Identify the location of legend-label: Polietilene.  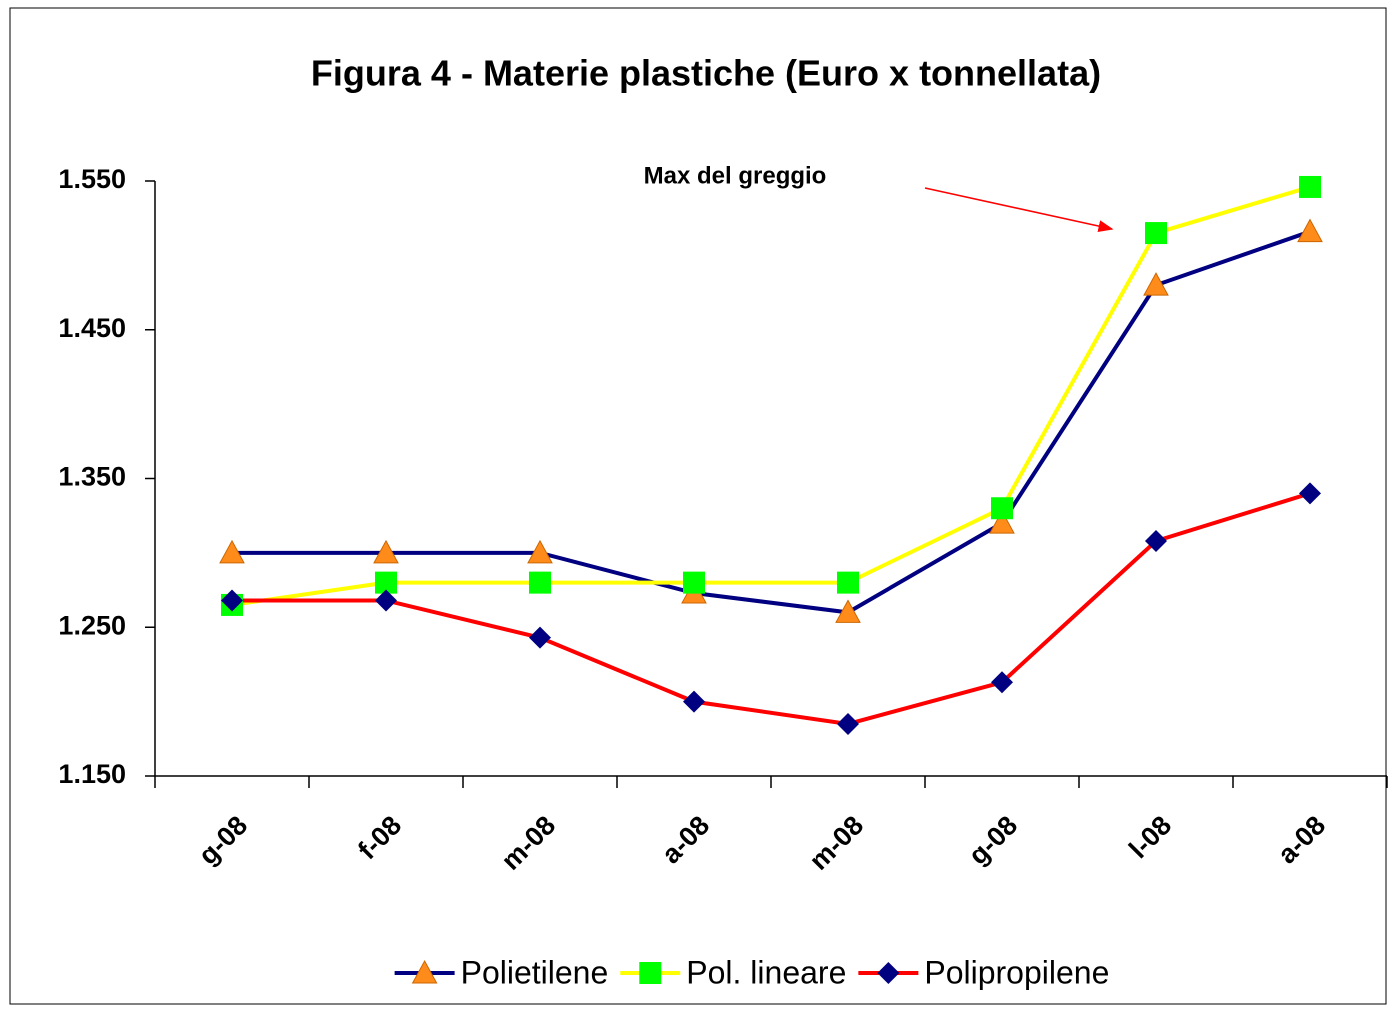
(535, 972).